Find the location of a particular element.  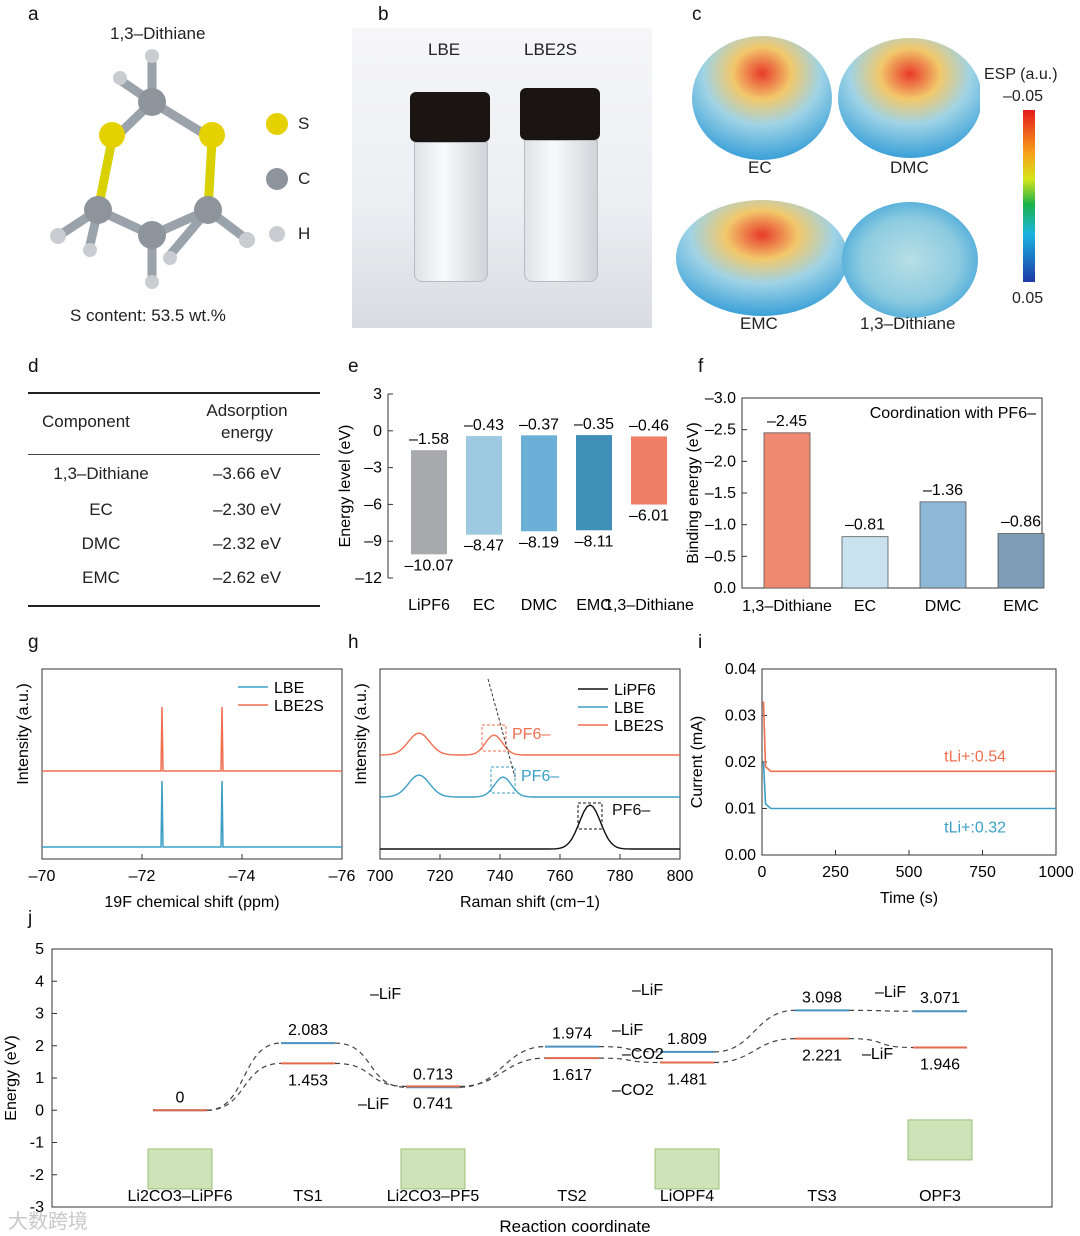

vial-label-lbe2s: LBE2S is located at coordinates (550, 49).